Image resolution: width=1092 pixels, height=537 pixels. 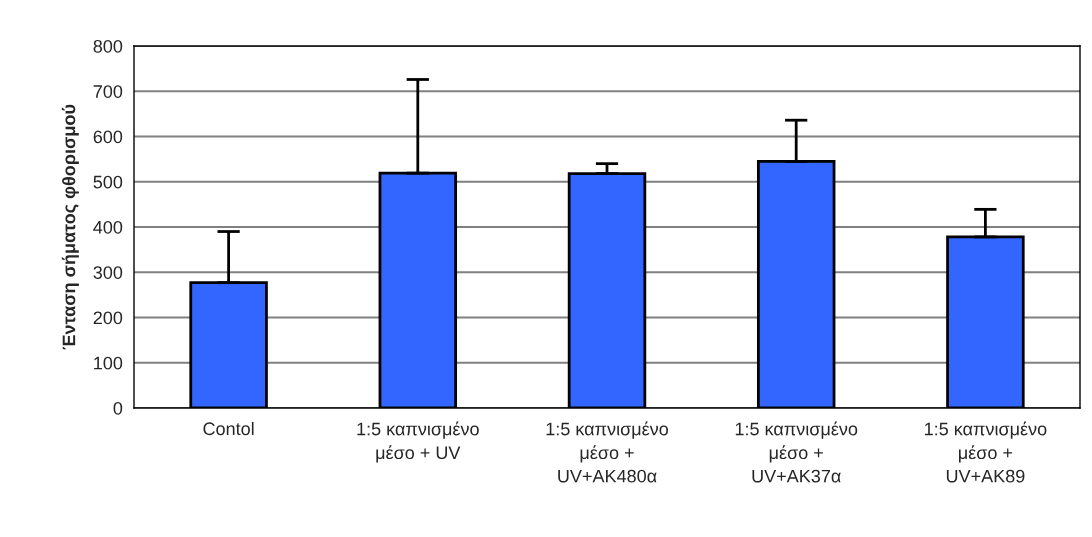 I want to click on y-tick-label: 700, so click(x=108, y=91).